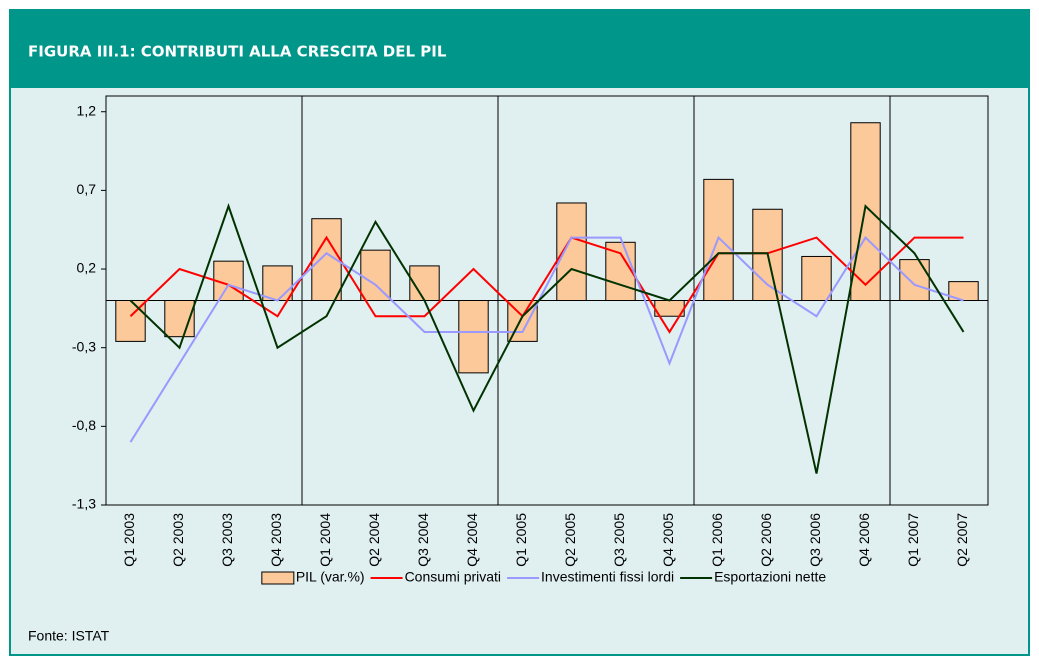 The image size is (1039, 659). Describe the element at coordinates (453, 577) in the screenshot. I see `legend-label: Consumi privati` at that location.